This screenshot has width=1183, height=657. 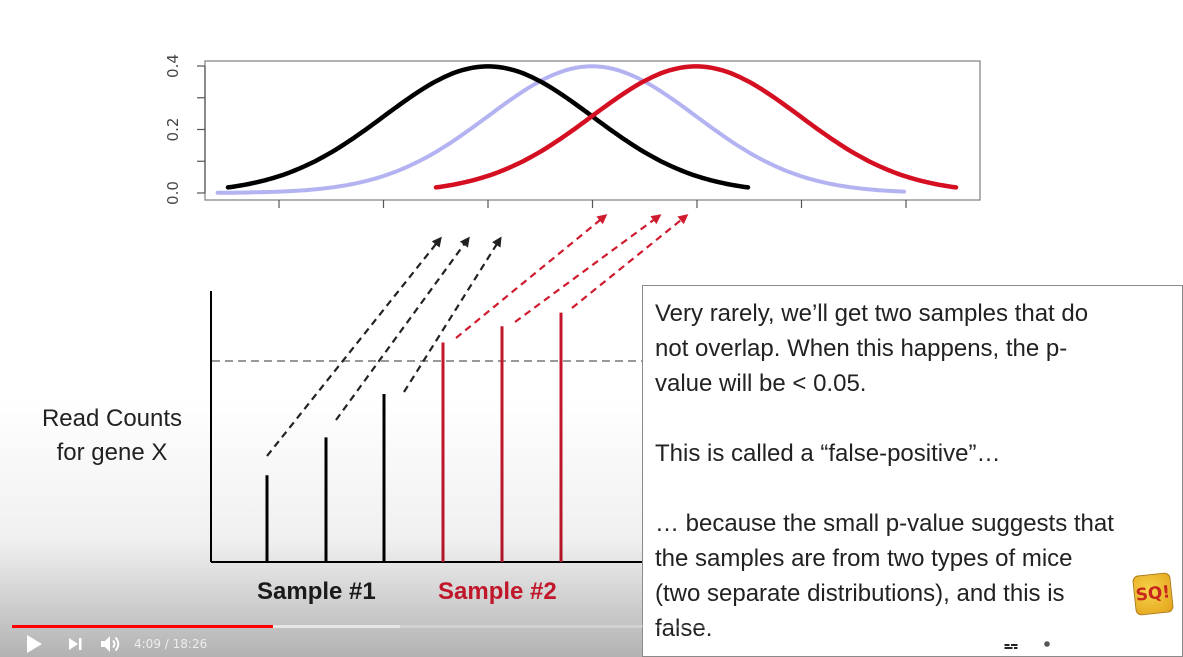 What do you see at coordinates (112, 436) in the screenshot?
I see `y-axis-label: Read Counts for gene X` at bounding box center [112, 436].